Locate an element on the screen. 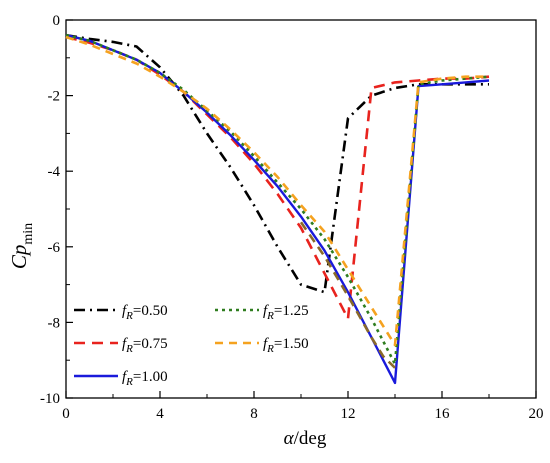 The height and width of the screenshot is (463, 550). y-tick-label: -2 is located at coordinates (54, 97).